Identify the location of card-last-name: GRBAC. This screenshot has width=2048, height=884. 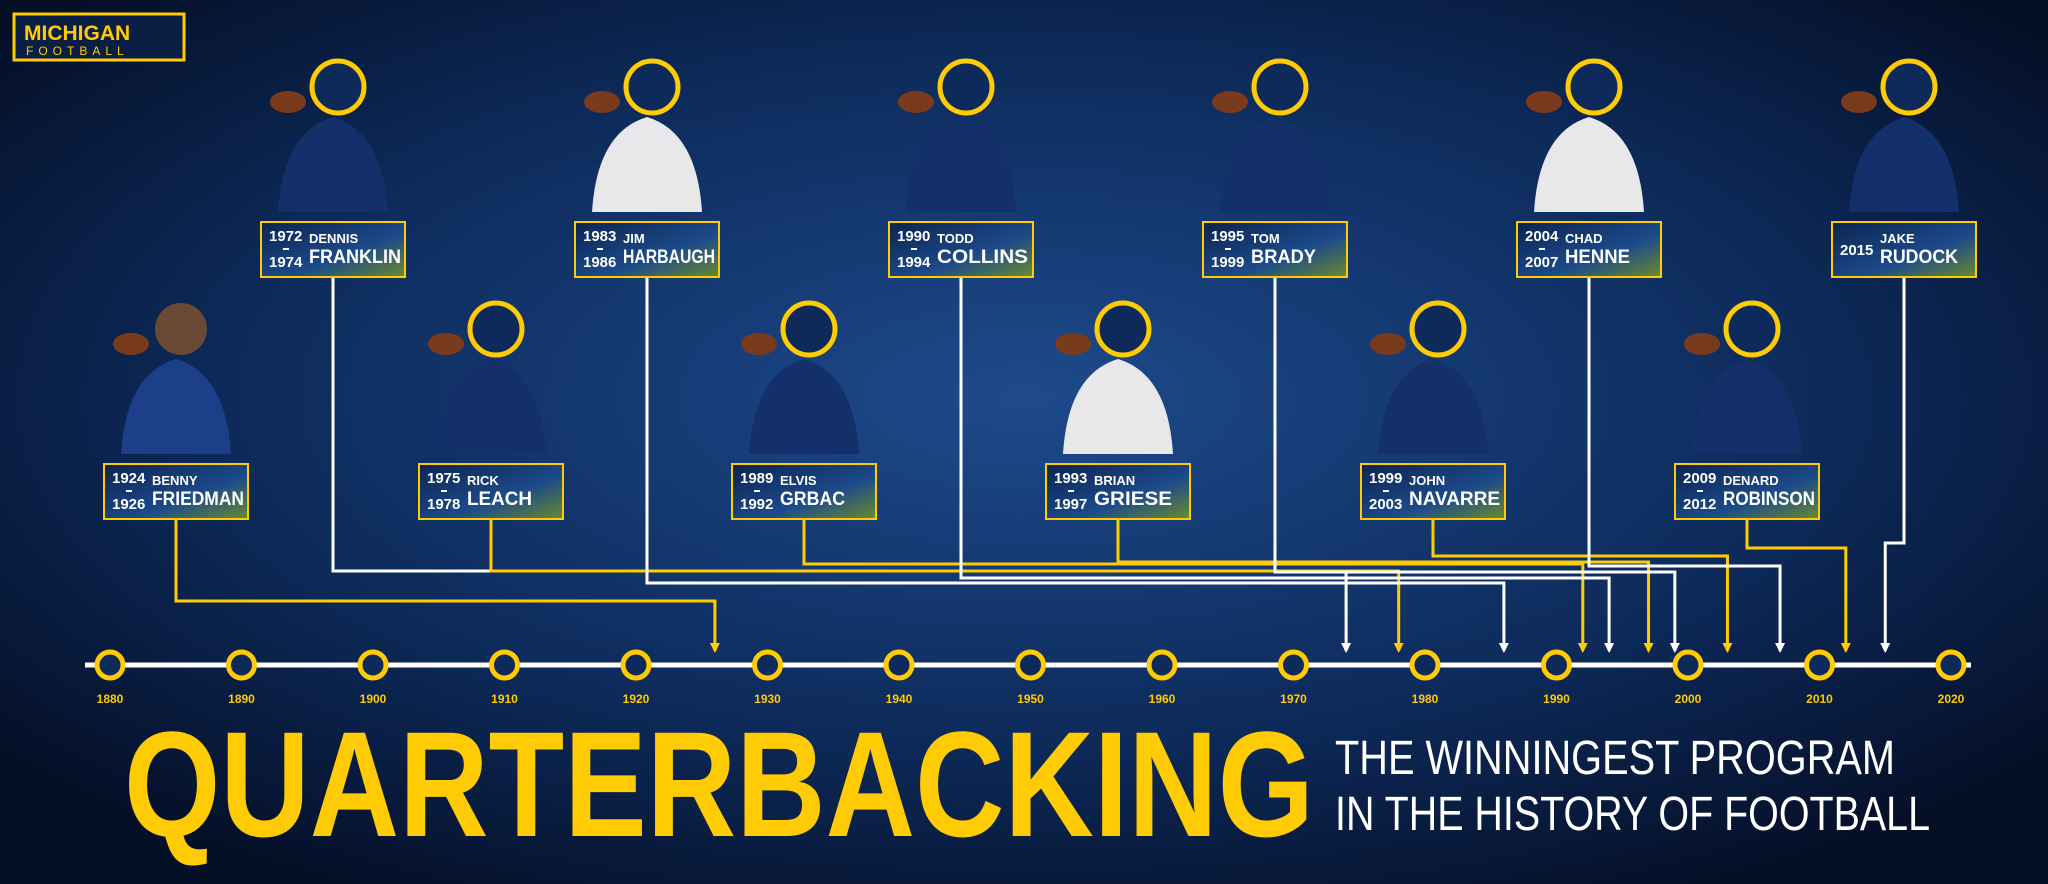
(812, 499).